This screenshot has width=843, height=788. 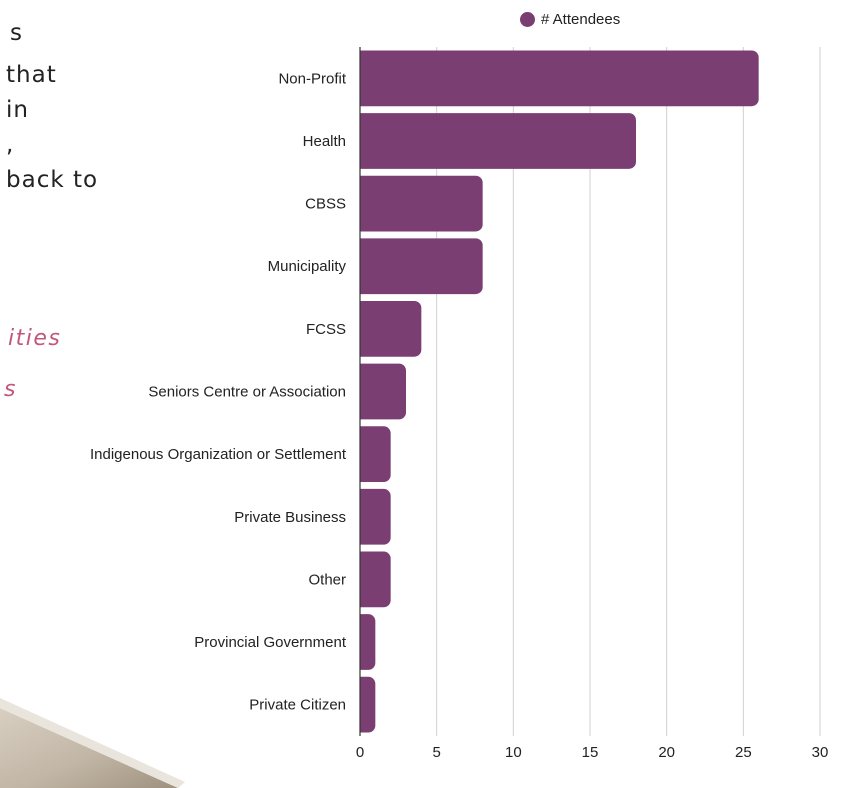 I want to click on x-tick-label: 20, so click(x=666, y=752).